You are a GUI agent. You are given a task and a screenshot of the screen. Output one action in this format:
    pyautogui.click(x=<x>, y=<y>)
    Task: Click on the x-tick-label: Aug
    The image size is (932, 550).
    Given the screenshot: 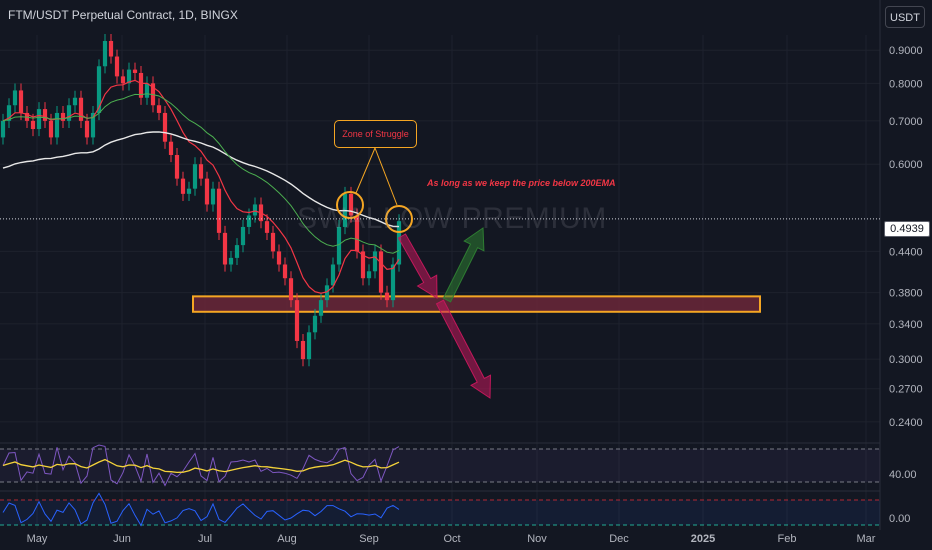 What is the action you would take?
    pyautogui.click(x=287, y=539)
    